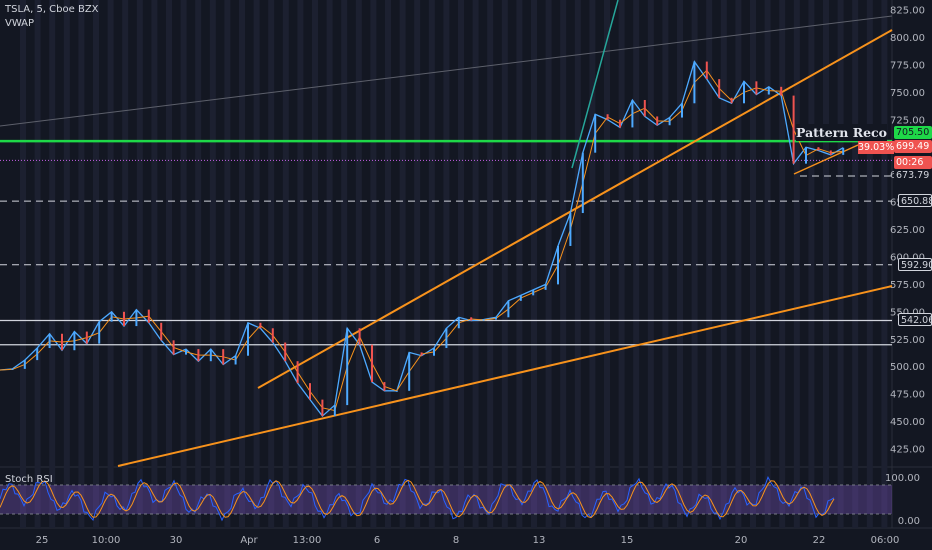  I want to click on price-tick-label: 525.00, so click(907, 340).